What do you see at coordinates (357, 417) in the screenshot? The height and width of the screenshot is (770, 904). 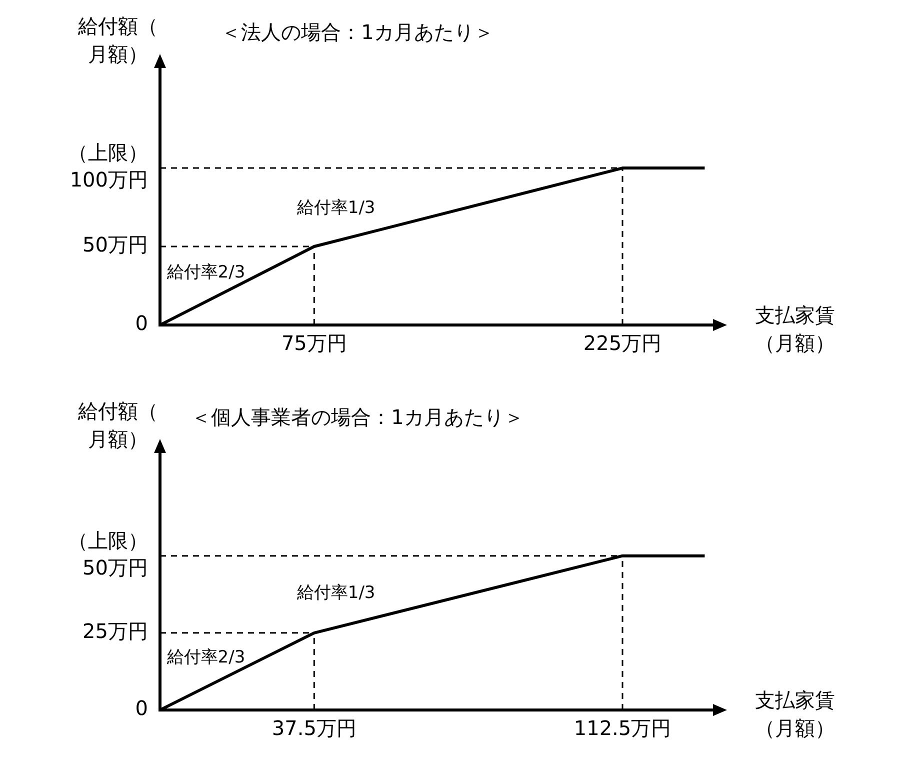 I see `chart-title: ＜個人事業者の場合：1カ月あたり＞` at bounding box center [357, 417].